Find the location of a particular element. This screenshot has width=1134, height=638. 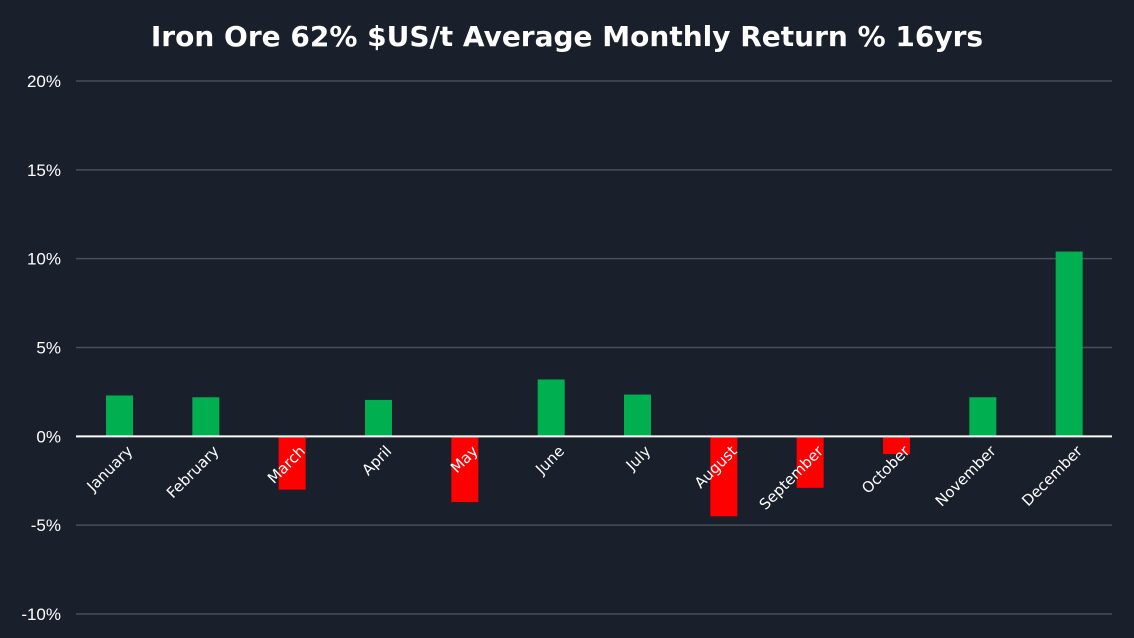

x-category-label: April is located at coordinates (376, 460).